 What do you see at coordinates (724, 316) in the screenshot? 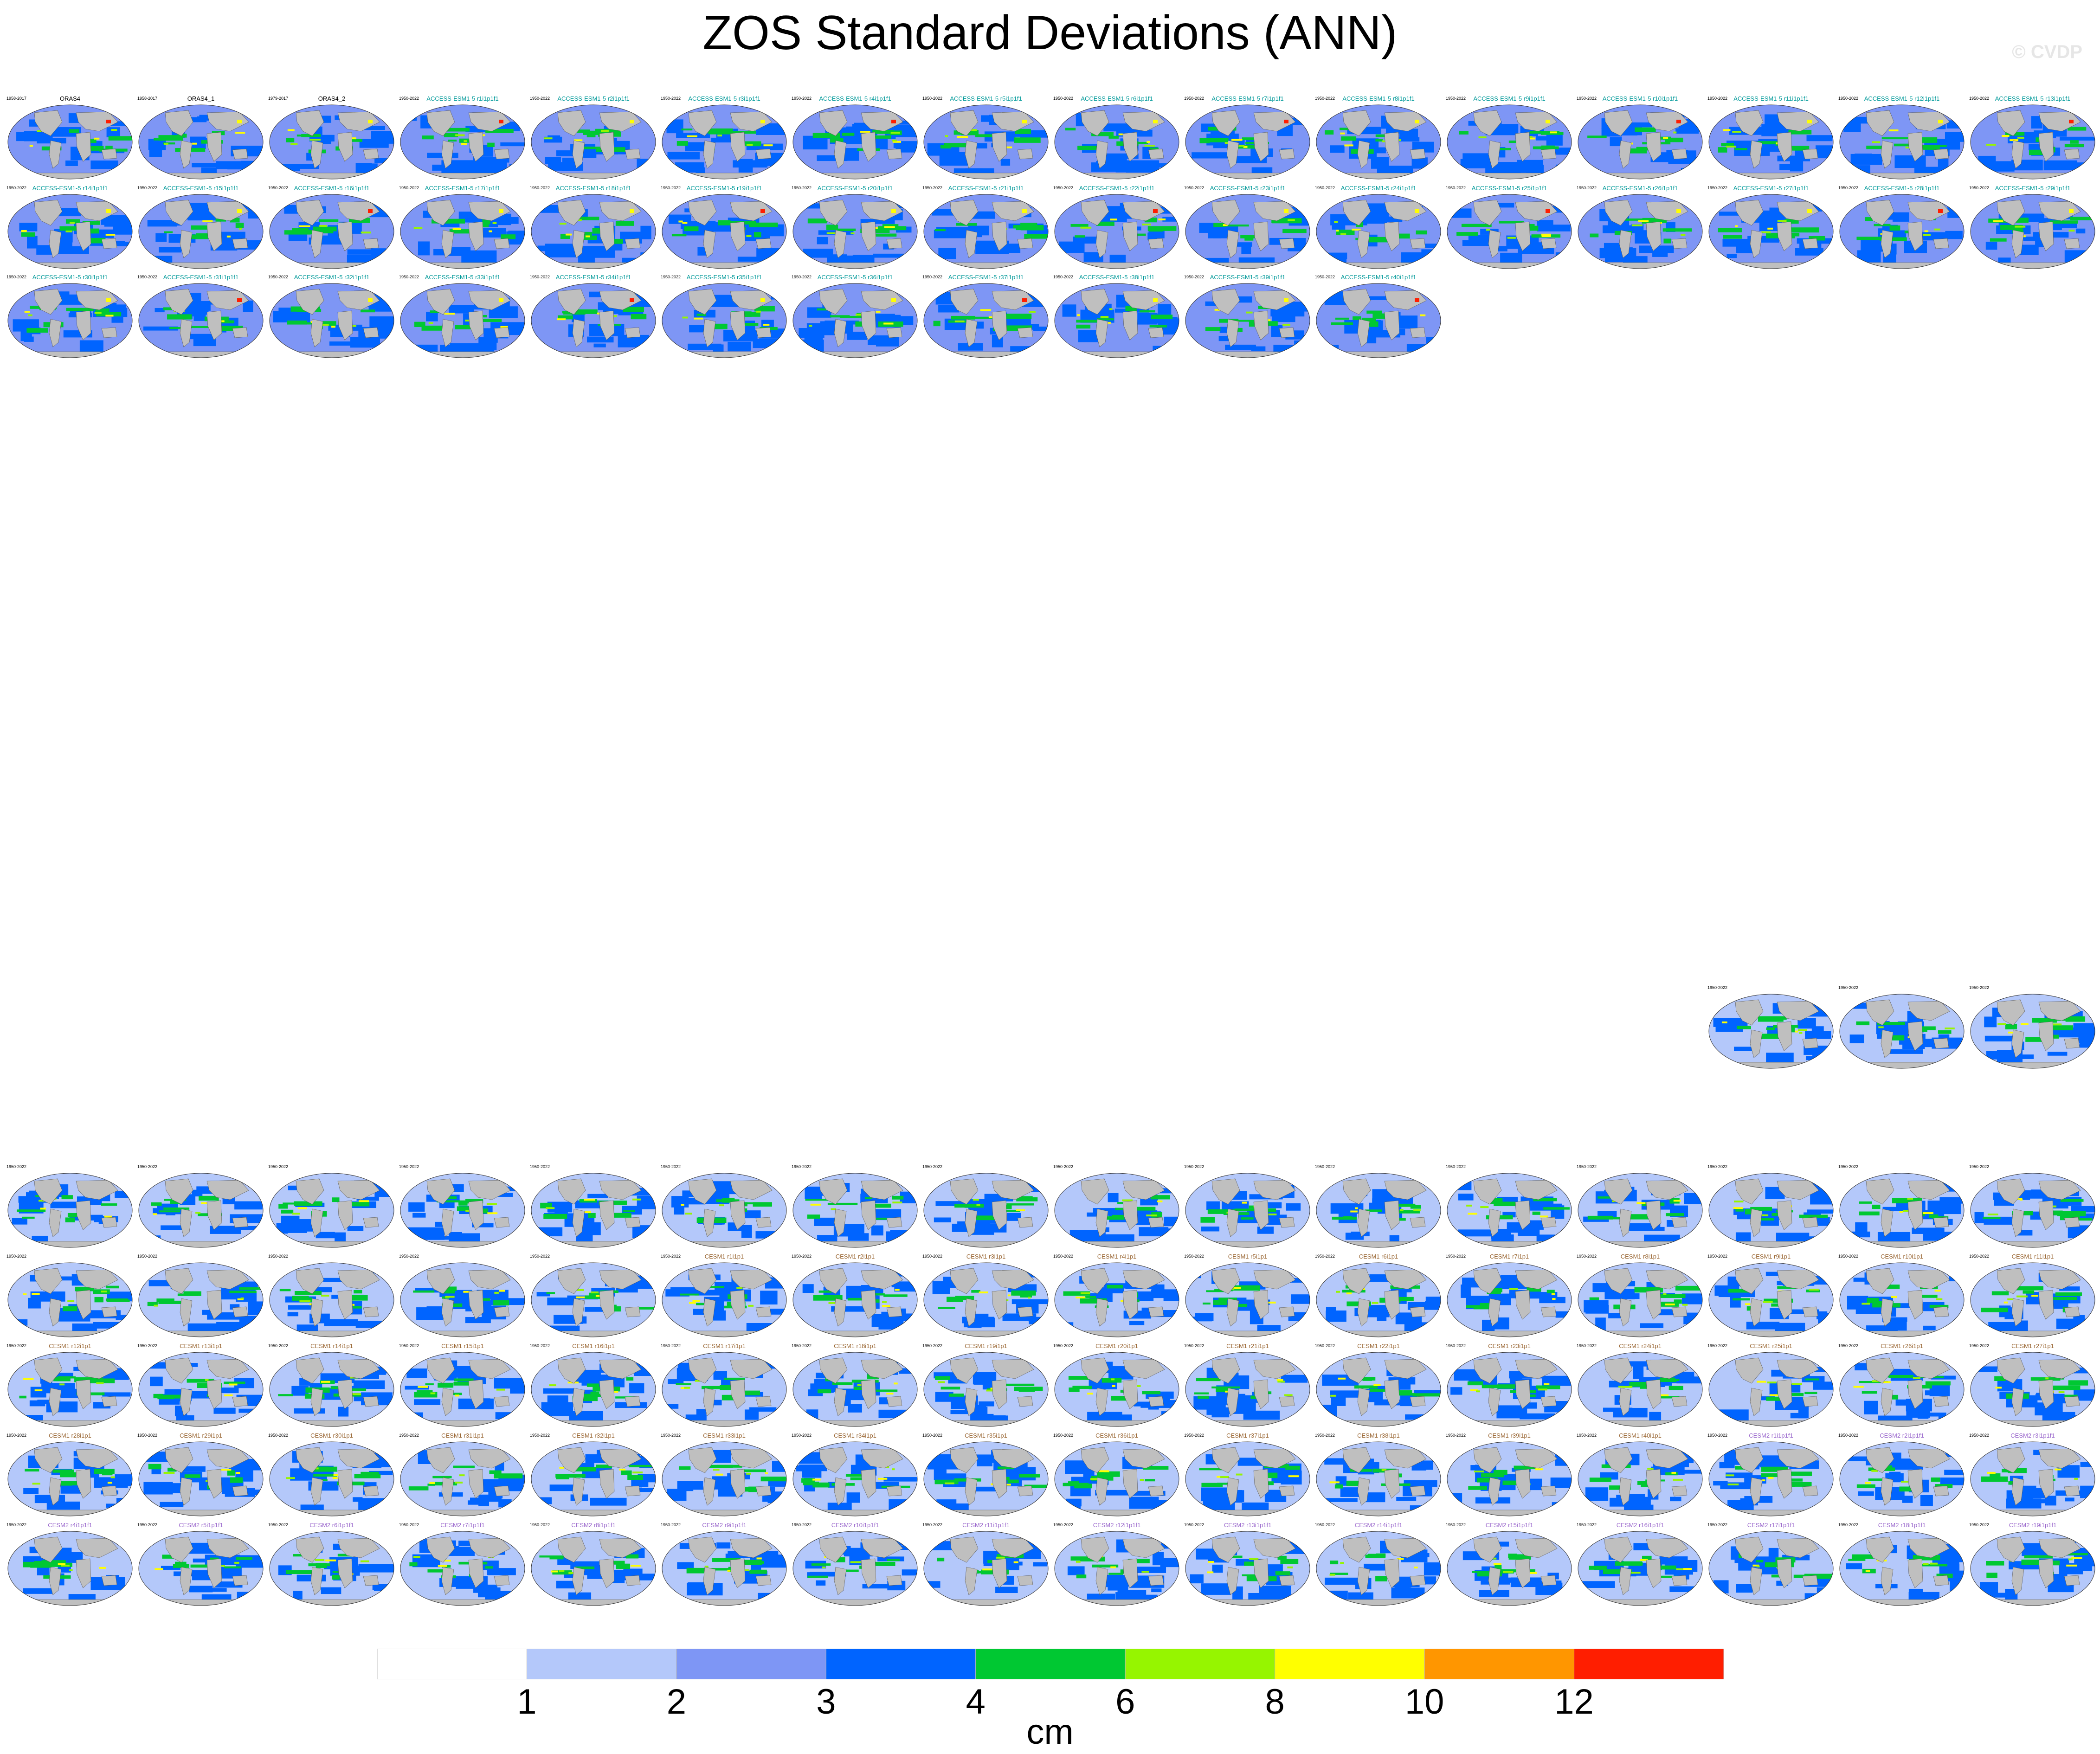
I see `map-panel: 1950-2022 ACCESS-ESM1-5 r35i1p1f1` at bounding box center [724, 316].